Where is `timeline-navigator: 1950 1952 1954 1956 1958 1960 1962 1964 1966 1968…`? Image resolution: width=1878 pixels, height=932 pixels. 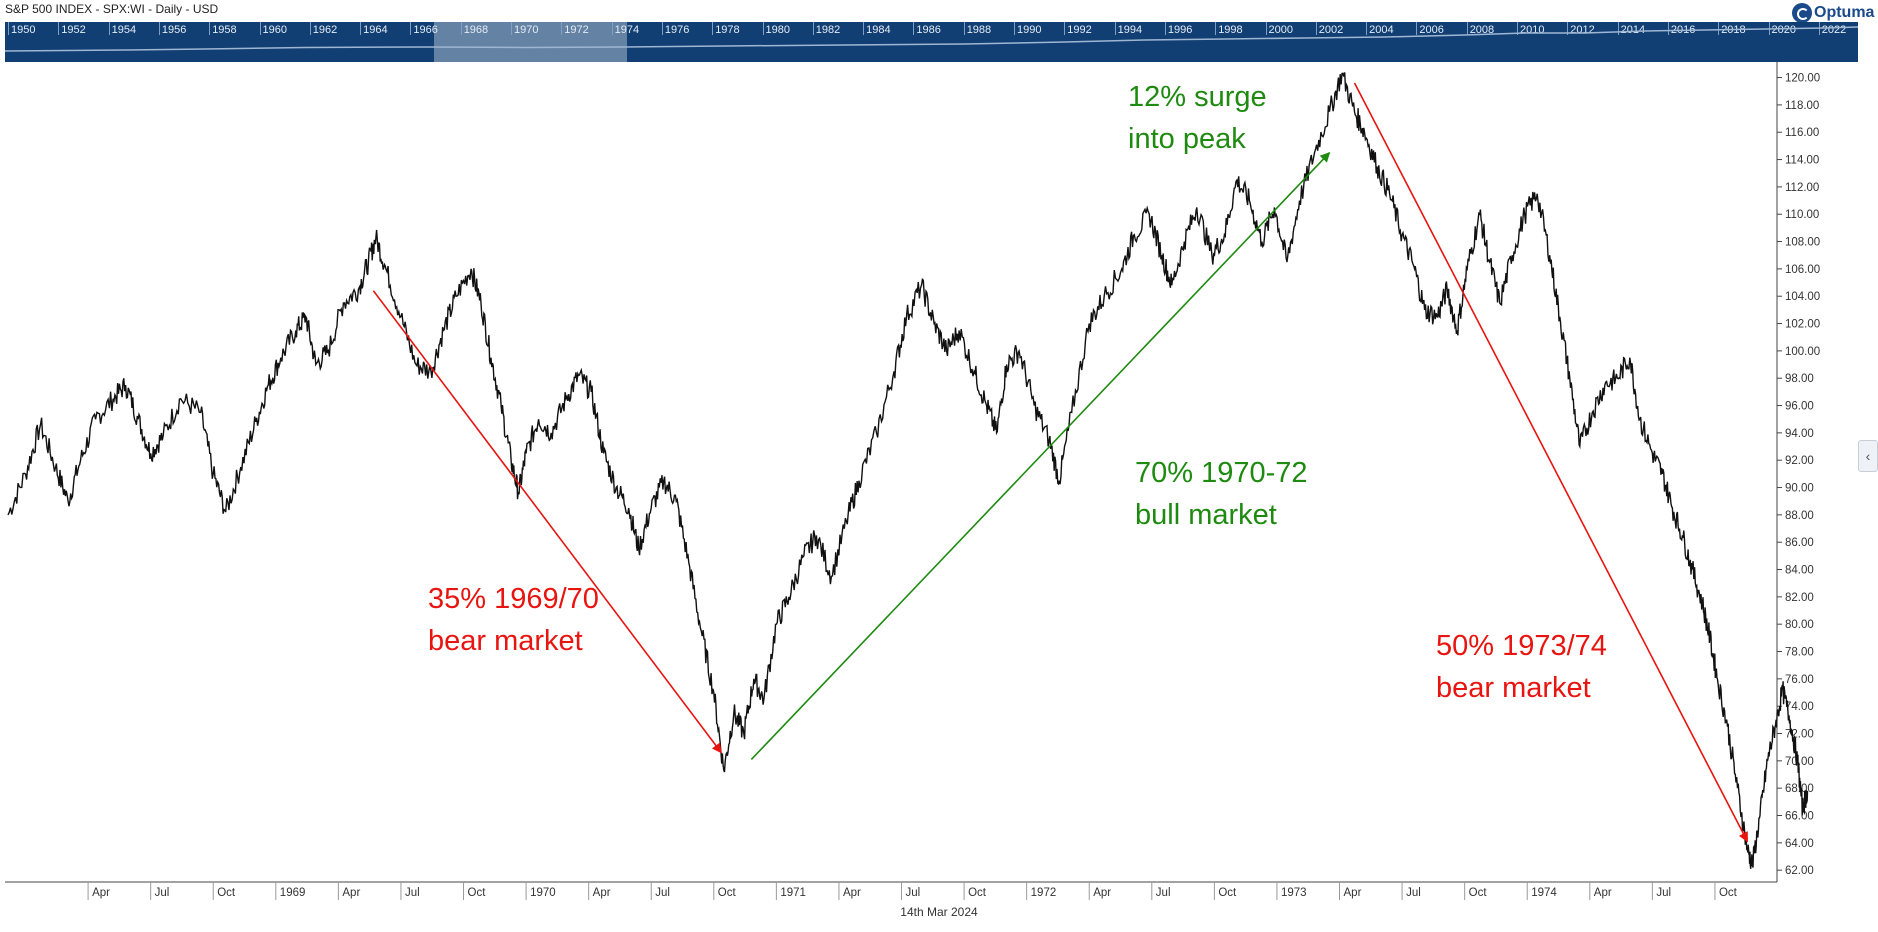
timeline-navigator: 1950 1952 1954 1956 1958 1960 1962 1964 1966 1968… is located at coordinates (931, 42).